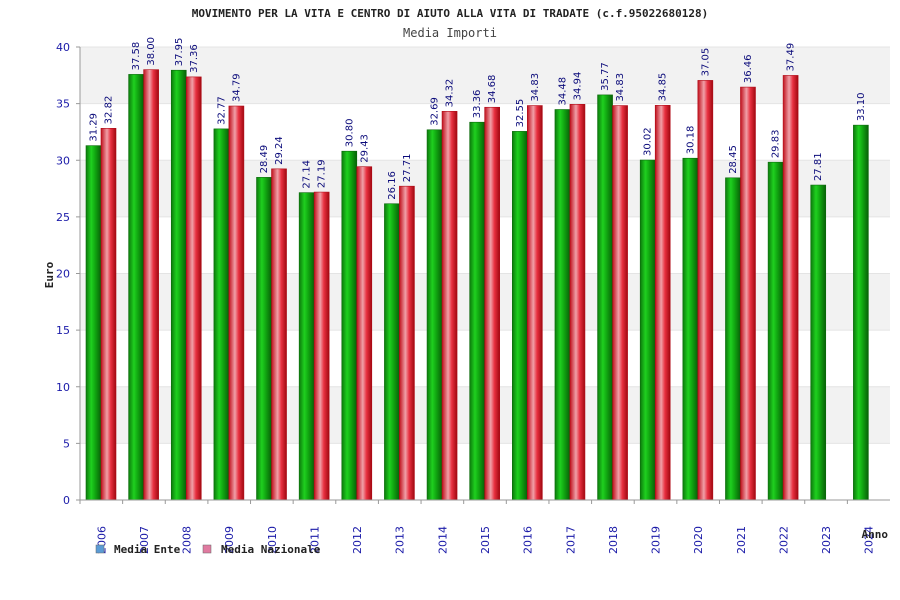 The height and width of the screenshot is (600, 900). Describe the element at coordinates (450, 93) in the screenshot. I see `data-label-media-nazionale: 34.32` at that location.